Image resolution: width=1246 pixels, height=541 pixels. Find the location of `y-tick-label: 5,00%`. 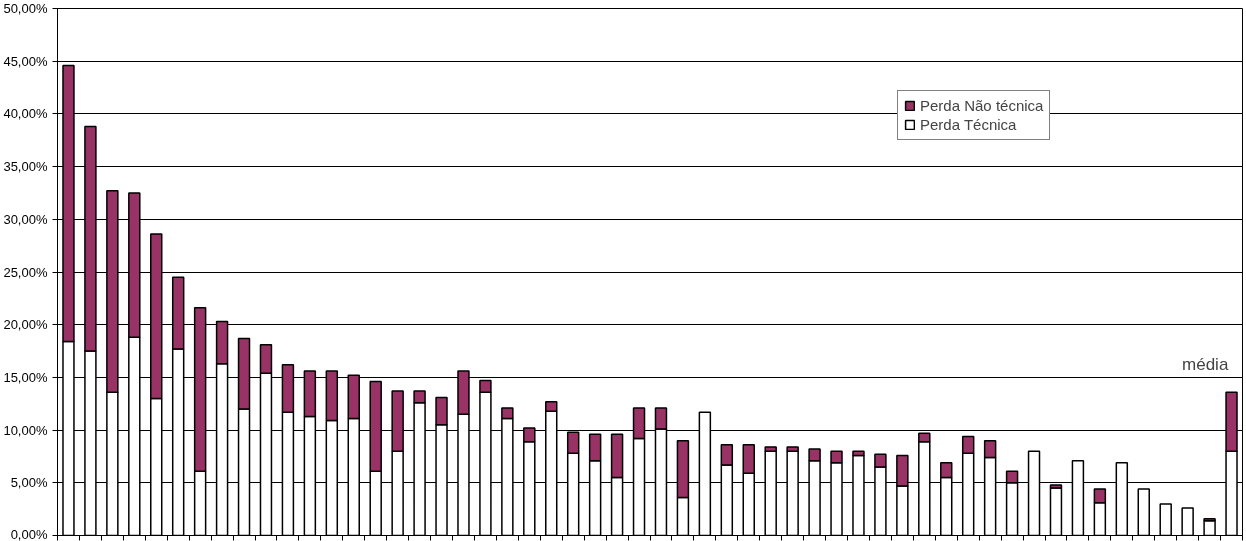

y-tick-label: 5,00% is located at coordinates (29, 483).